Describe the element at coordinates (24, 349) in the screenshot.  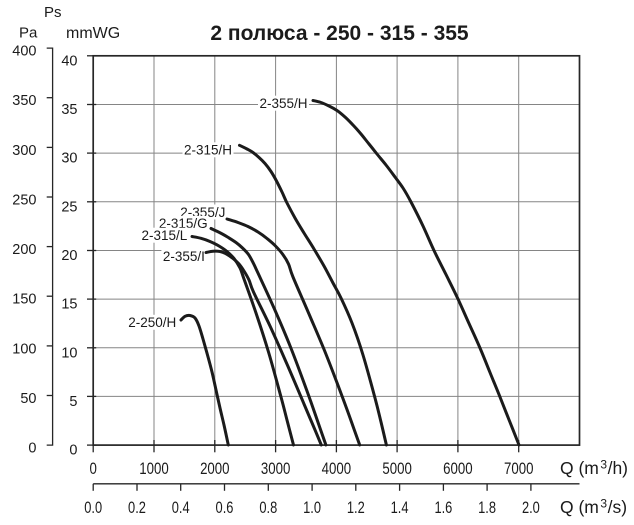
I see `svg-text: 100` at that location.